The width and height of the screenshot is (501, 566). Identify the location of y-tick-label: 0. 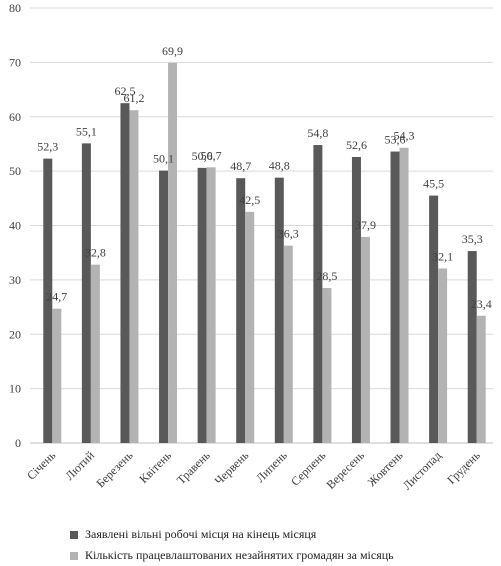
(18, 443).